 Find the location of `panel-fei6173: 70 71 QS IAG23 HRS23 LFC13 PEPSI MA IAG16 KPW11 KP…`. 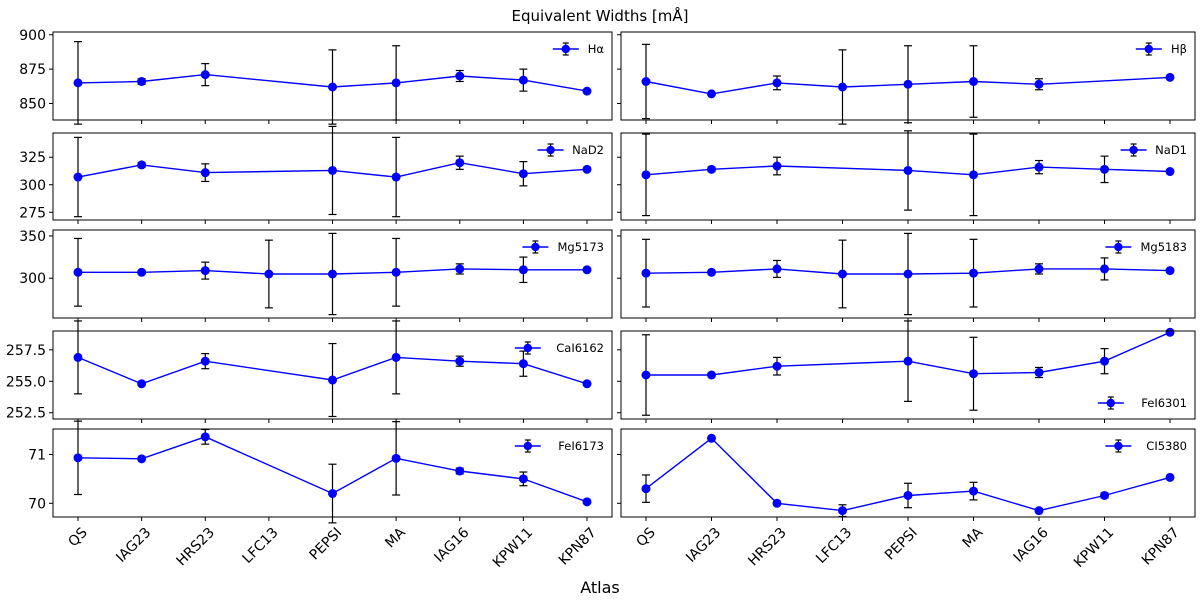

panel-fei6173: 70 71 QS IAG23 HRS23 LFC13 PEPSI MA IAG16 KPW11 KP… is located at coordinates (320, 495).